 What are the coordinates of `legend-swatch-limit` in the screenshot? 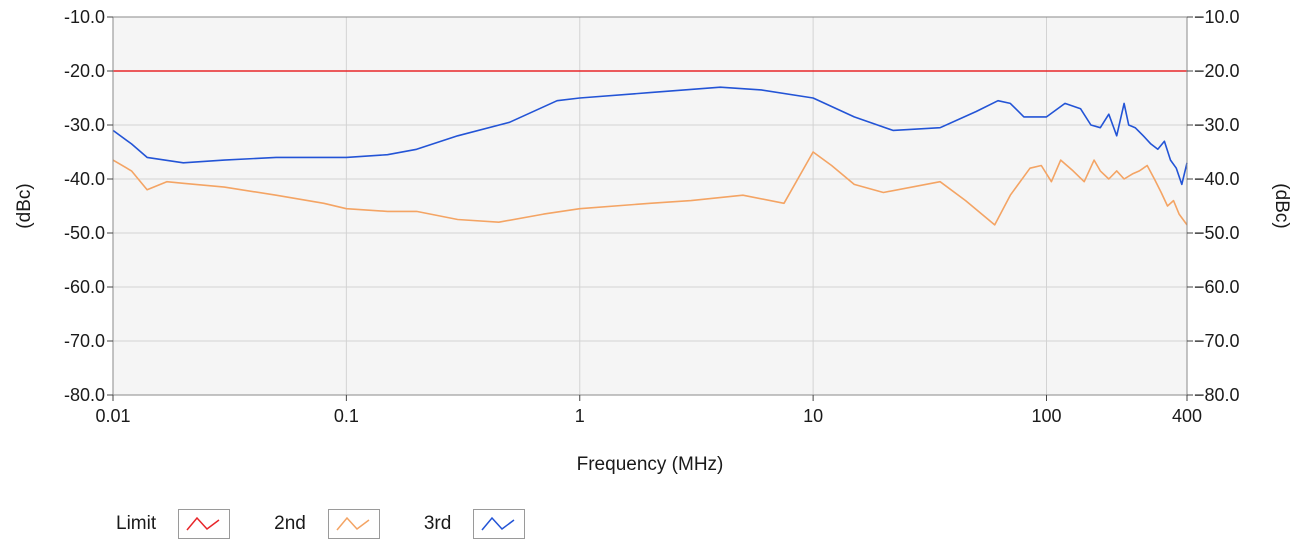 It's located at (204, 524).